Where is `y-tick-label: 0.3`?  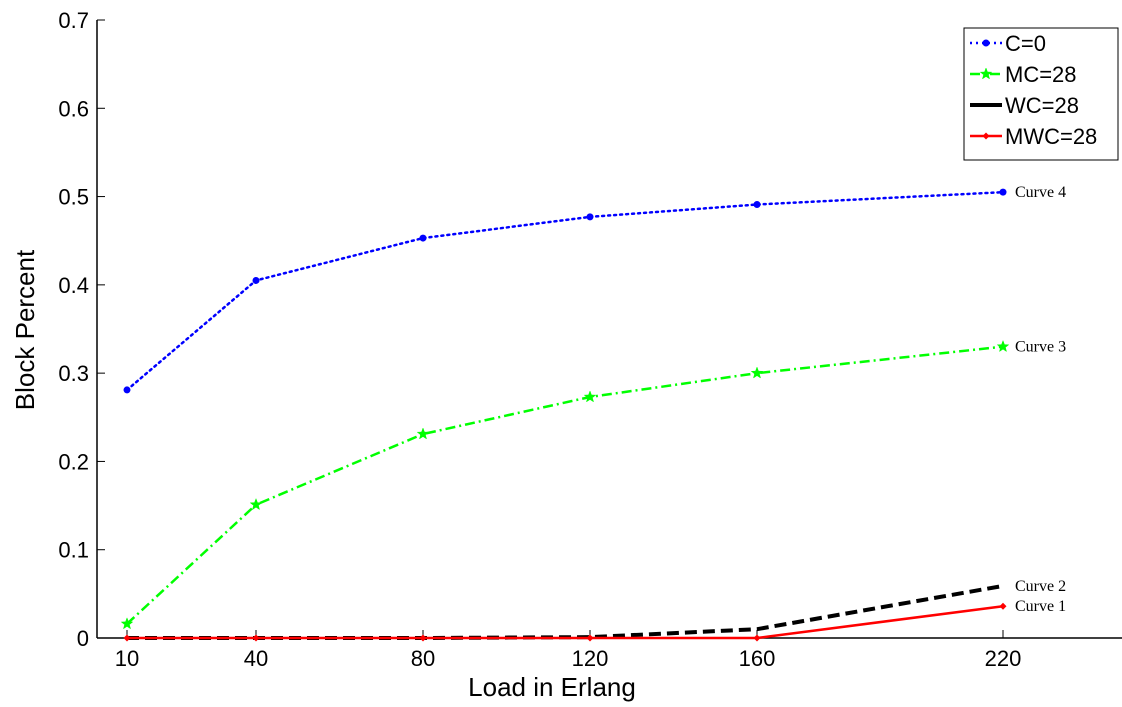 y-tick-label: 0.3 is located at coordinates (73, 373).